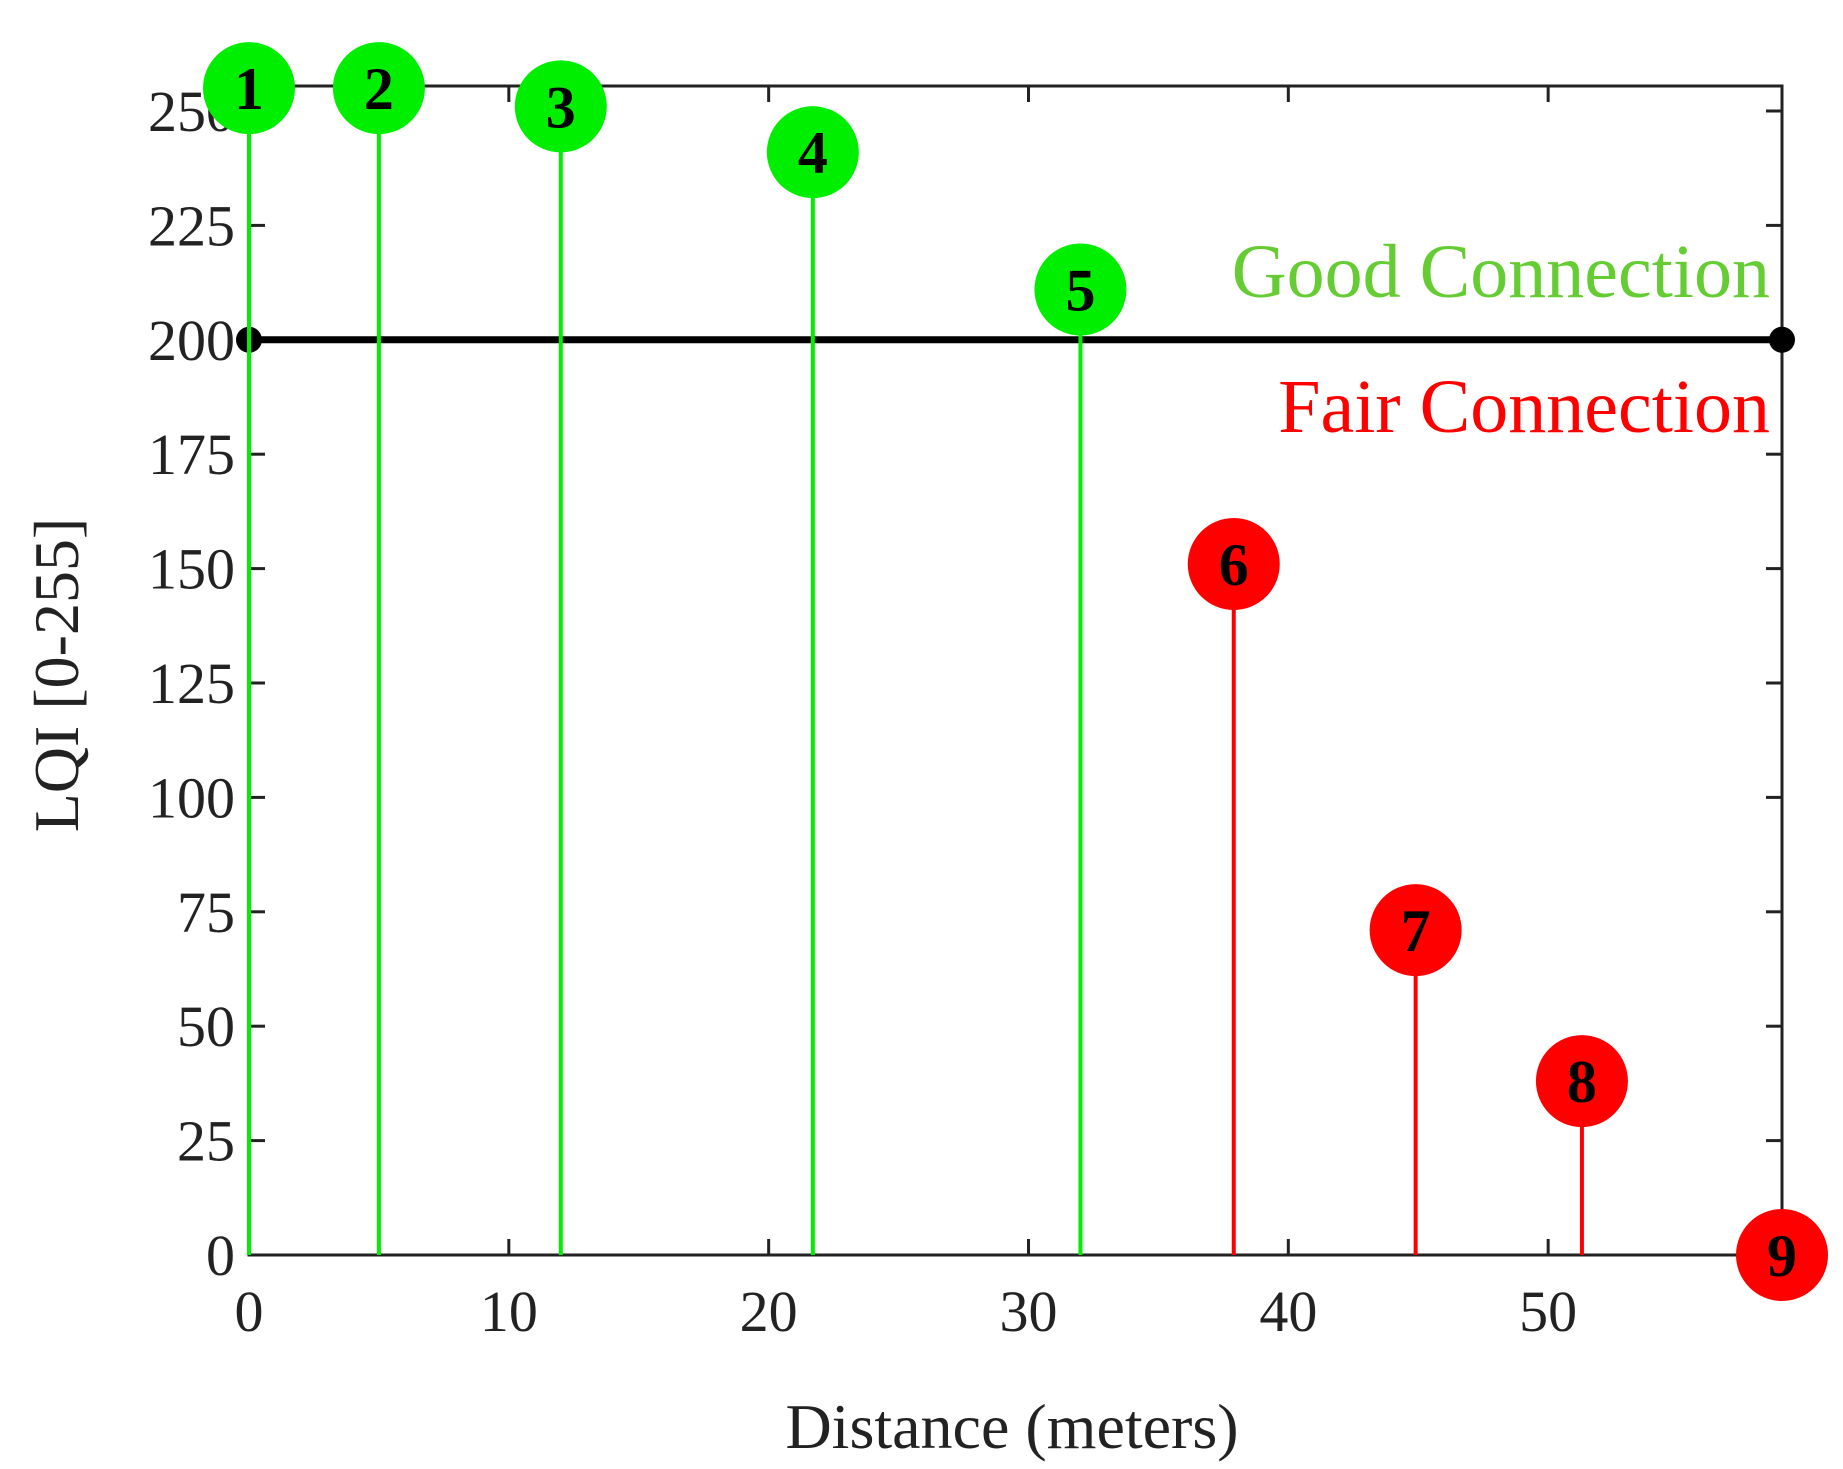  I want to click on x-tick-label: 50, so click(1548, 1311).